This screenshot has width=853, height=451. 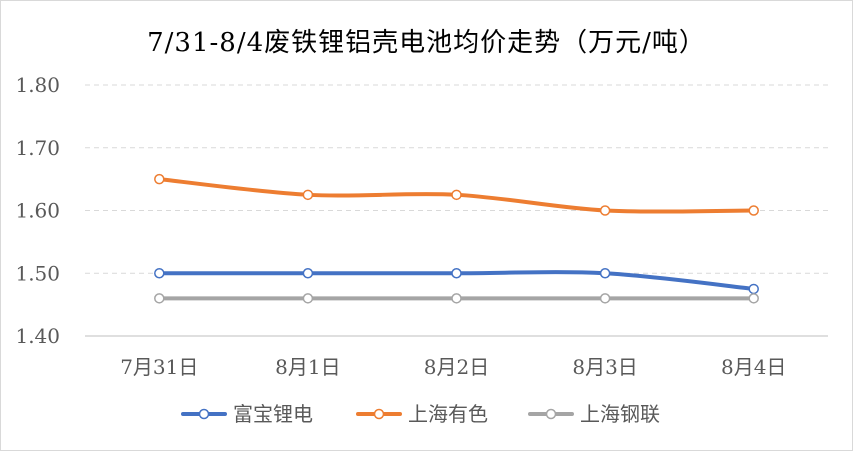 I want to click on chart-title: 7/31-8/4废铁锂铝壳电池均价走势（万元/吨）, so click(x=426, y=43).